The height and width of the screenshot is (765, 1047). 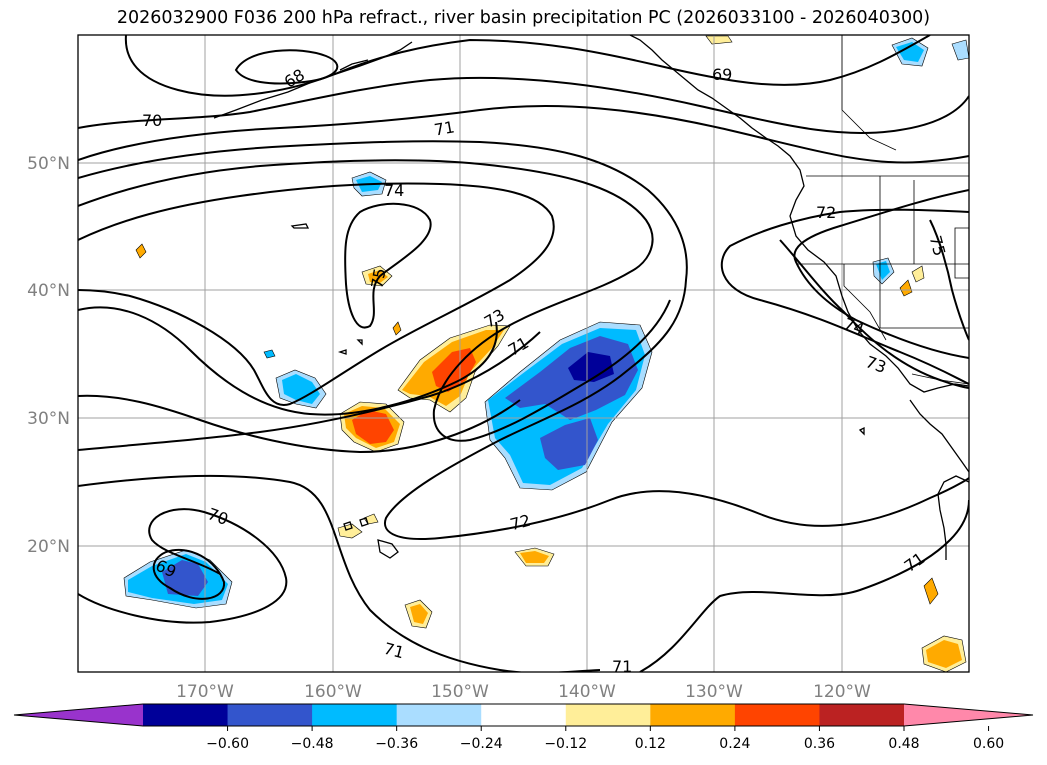 I want to click on contour-70-southwest, so click(x=183, y=566).